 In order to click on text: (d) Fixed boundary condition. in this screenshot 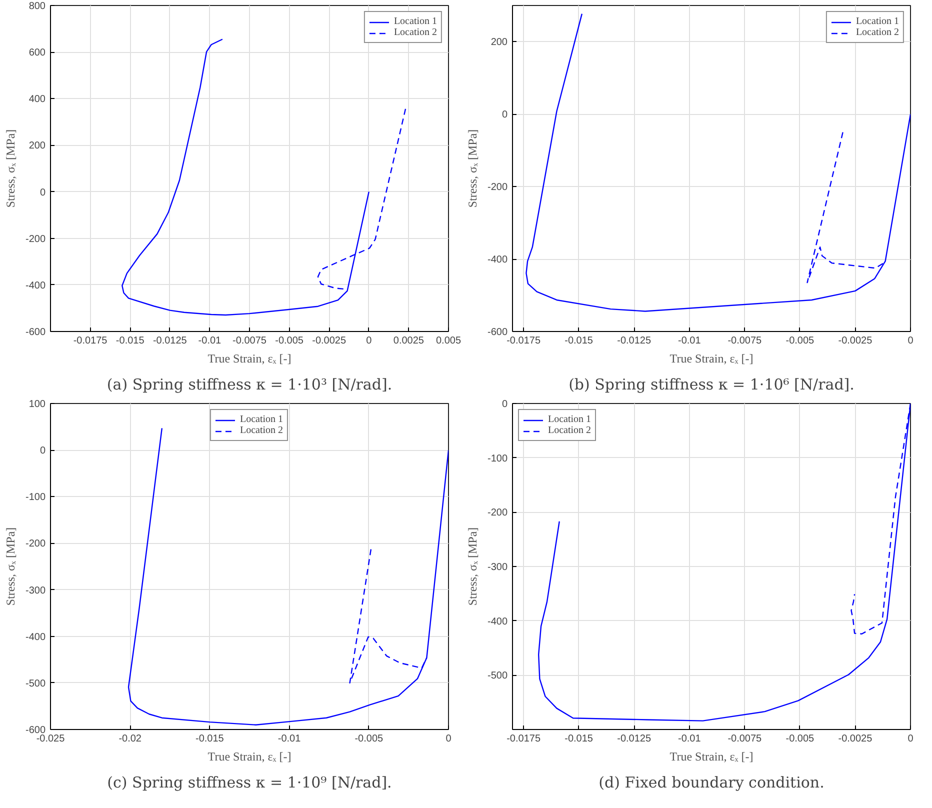, I will do `click(711, 783)`.